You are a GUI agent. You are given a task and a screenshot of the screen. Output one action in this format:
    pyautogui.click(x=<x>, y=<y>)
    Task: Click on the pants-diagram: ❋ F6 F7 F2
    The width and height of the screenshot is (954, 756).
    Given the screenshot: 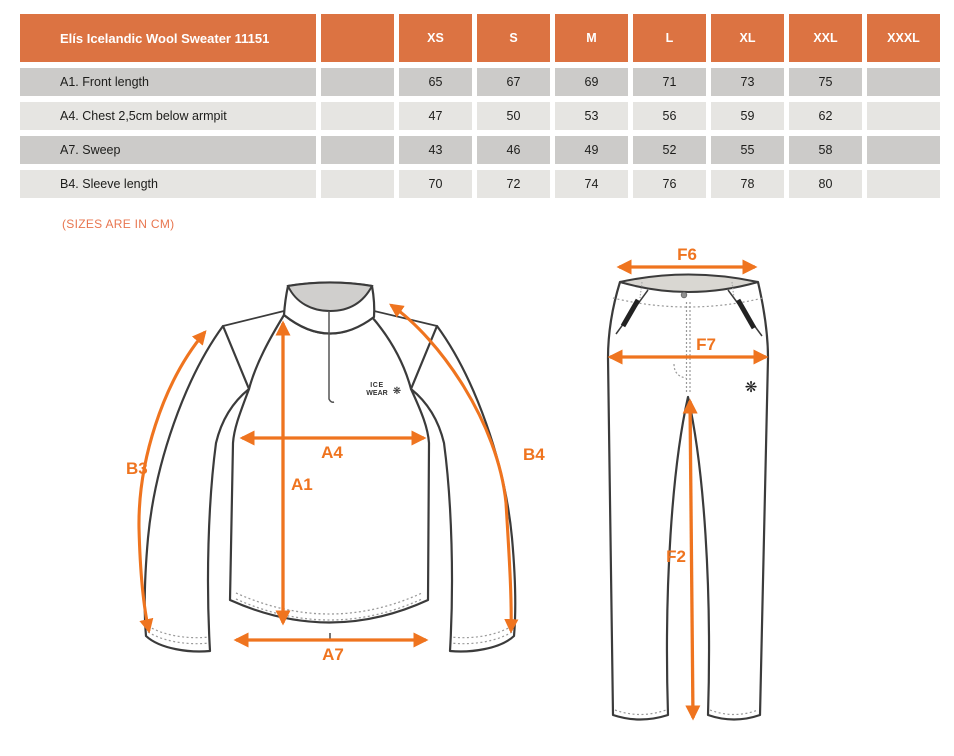 What is the action you would take?
    pyautogui.click(x=688, y=483)
    